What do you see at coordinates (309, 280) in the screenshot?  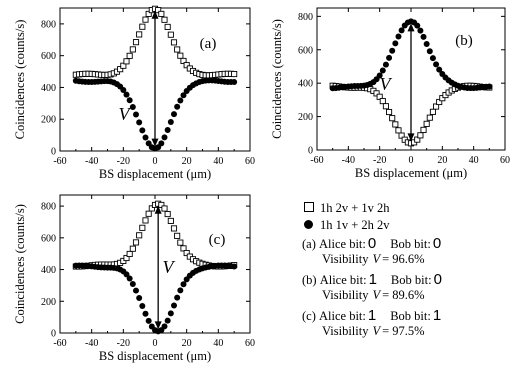 I see `config-id: (b)` at bounding box center [309, 280].